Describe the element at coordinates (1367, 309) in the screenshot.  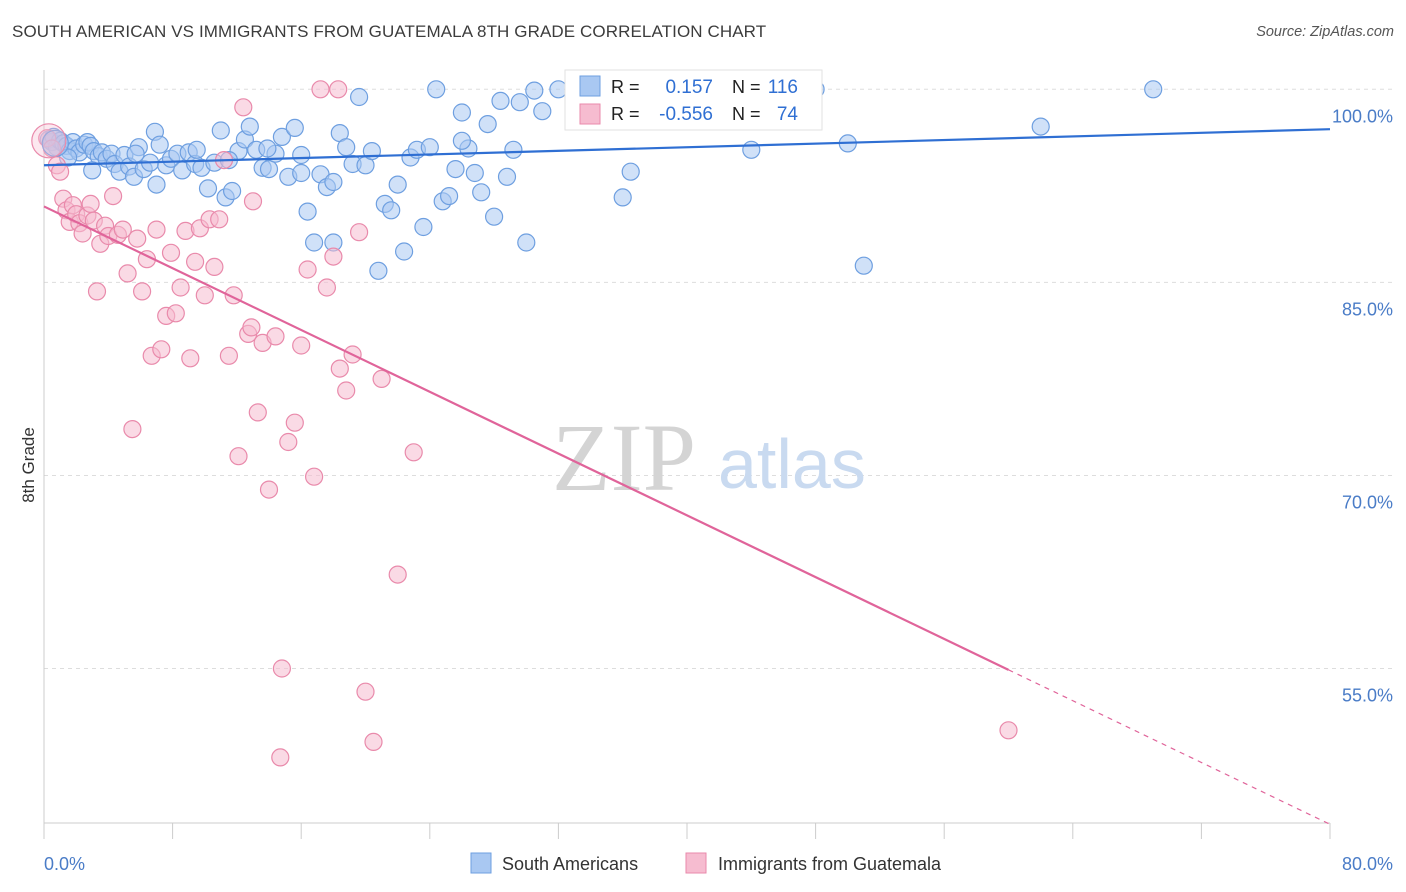
I see `y-tick-label-85: 85.0%` at that location.